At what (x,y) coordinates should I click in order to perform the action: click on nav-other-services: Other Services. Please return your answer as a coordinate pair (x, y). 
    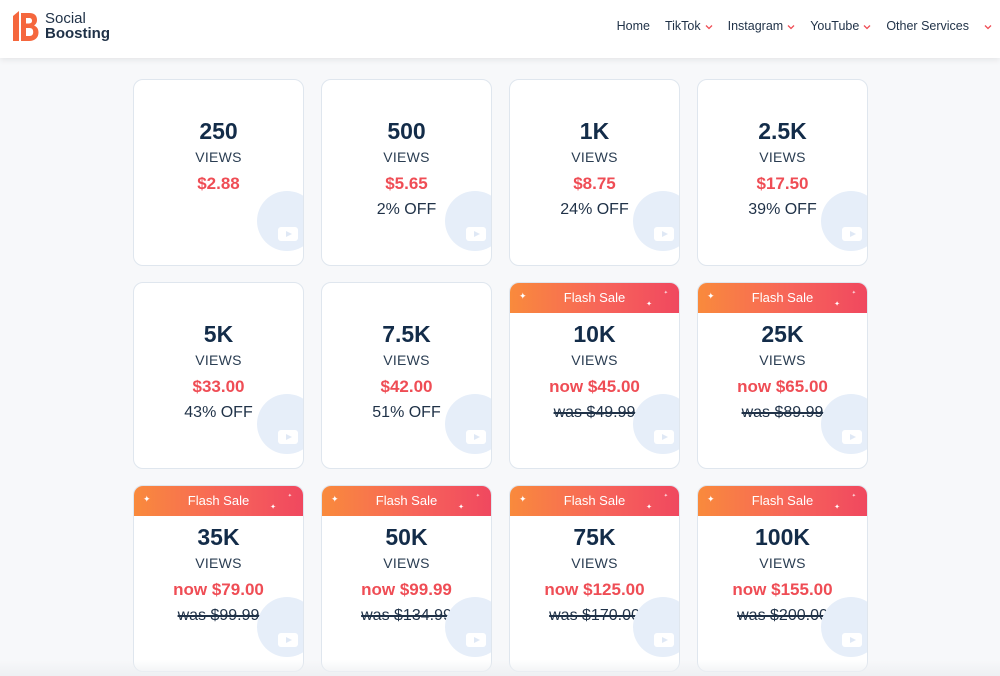
    Looking at the image, I should click on (939, 26).